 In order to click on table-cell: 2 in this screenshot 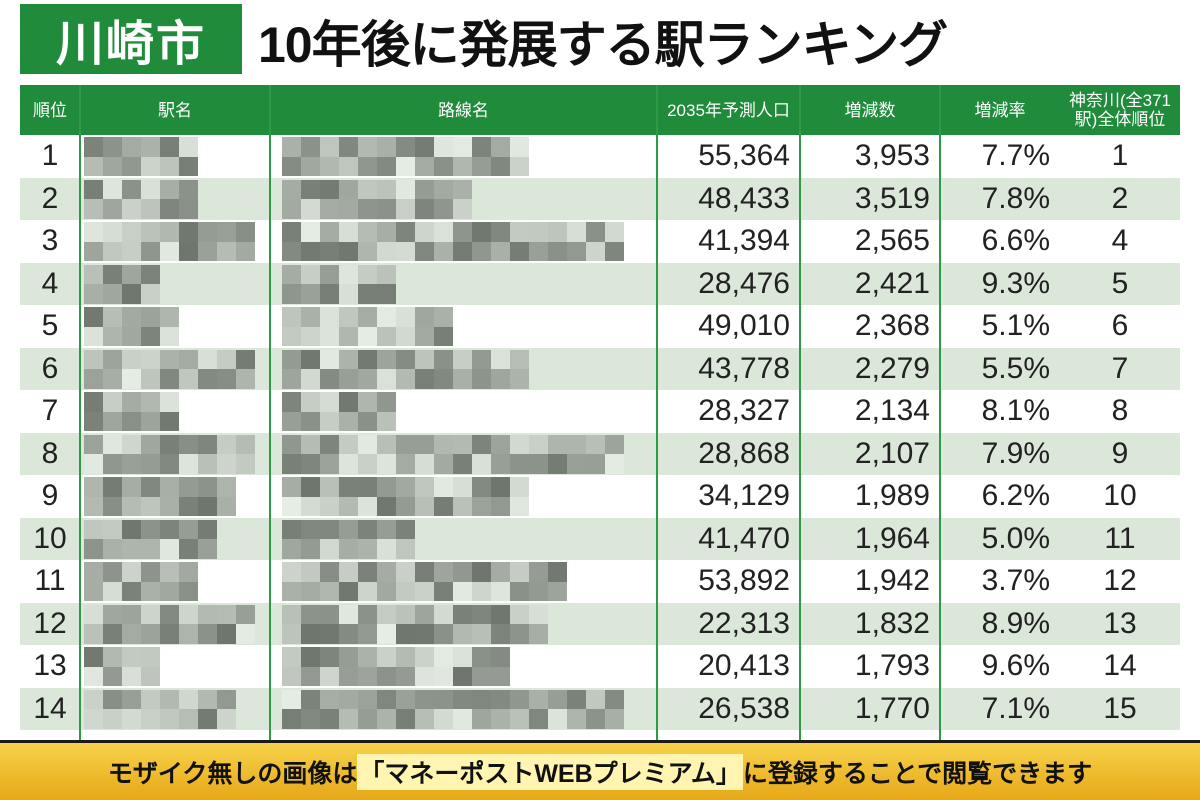, I will do `click(1120, 198)`.